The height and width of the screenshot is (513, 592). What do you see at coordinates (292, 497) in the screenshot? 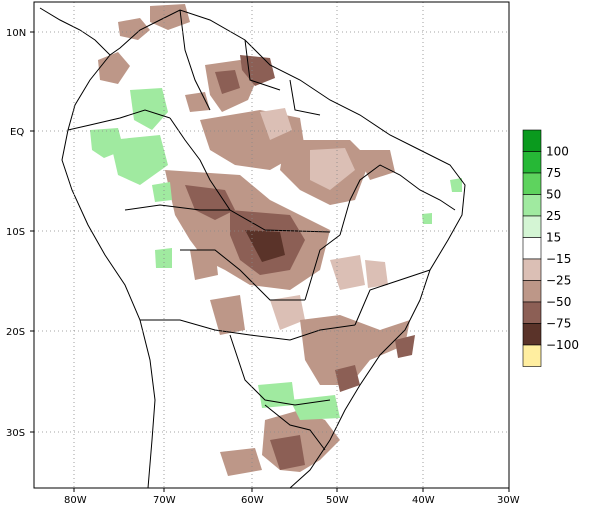
I see `longitude-labels: 80W 70W 60W 50W 40W 30W` at bounding box center [292, 497].